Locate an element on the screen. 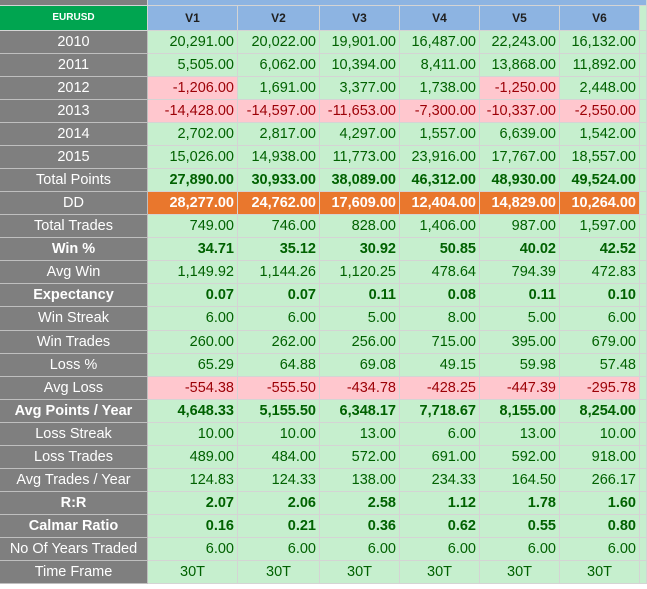  row-label: Win Trades is located at coordinates (74, 342).